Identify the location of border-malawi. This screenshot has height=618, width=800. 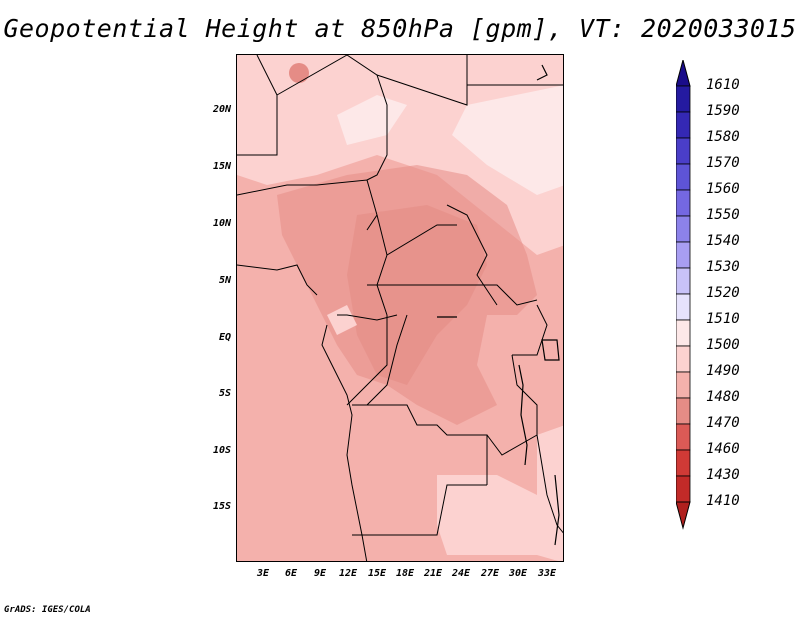
(549, 484).